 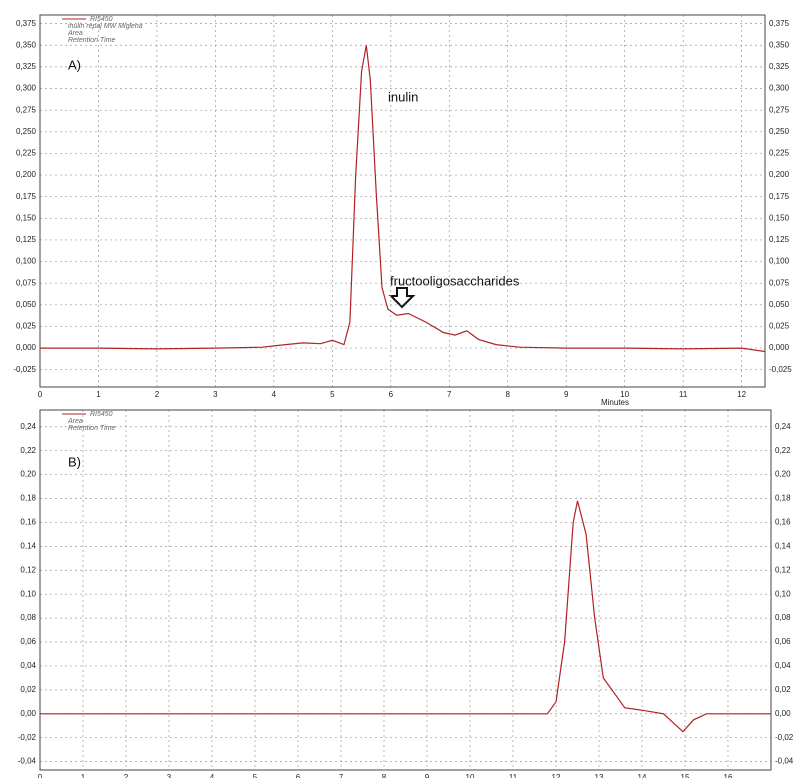 What do you see at coordinates (779, 44) in the screenshot?
I see `y-tick-label-right: 0,350` at bounding box center [779, 44].